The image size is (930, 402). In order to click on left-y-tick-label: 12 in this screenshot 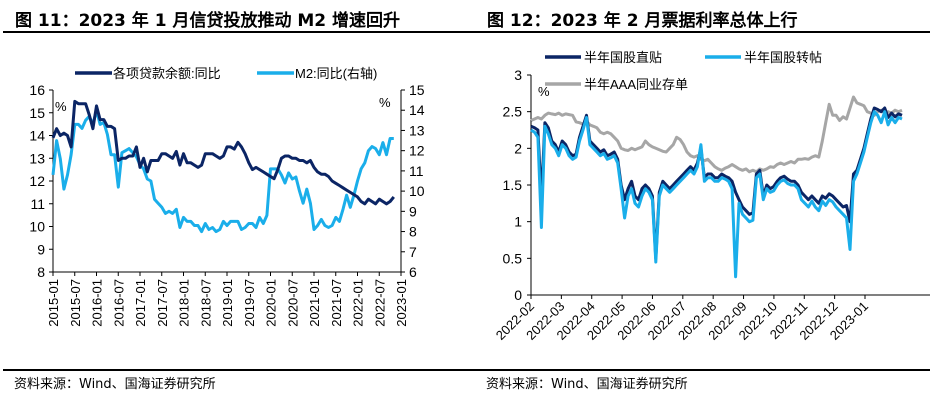, I will do `click(37, 181)`.